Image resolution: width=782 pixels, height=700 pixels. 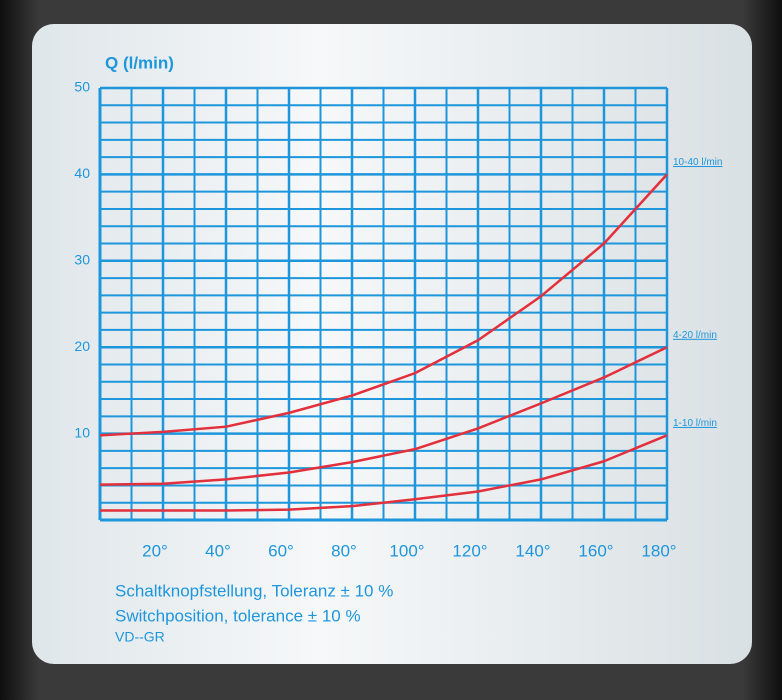 I want to click on x-tick-label: 160°, so click(x=595, y=550).